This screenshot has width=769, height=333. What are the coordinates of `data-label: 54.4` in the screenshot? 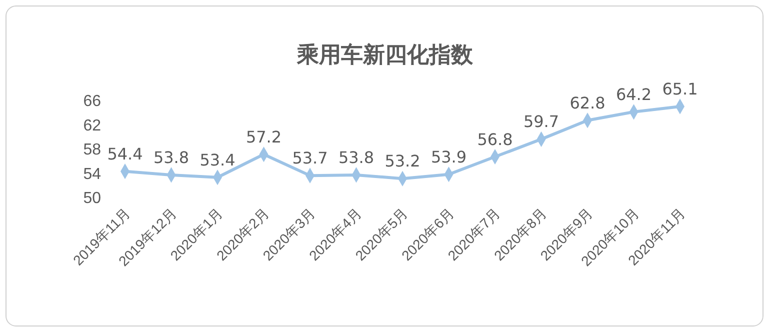 It's located at (125, 154).